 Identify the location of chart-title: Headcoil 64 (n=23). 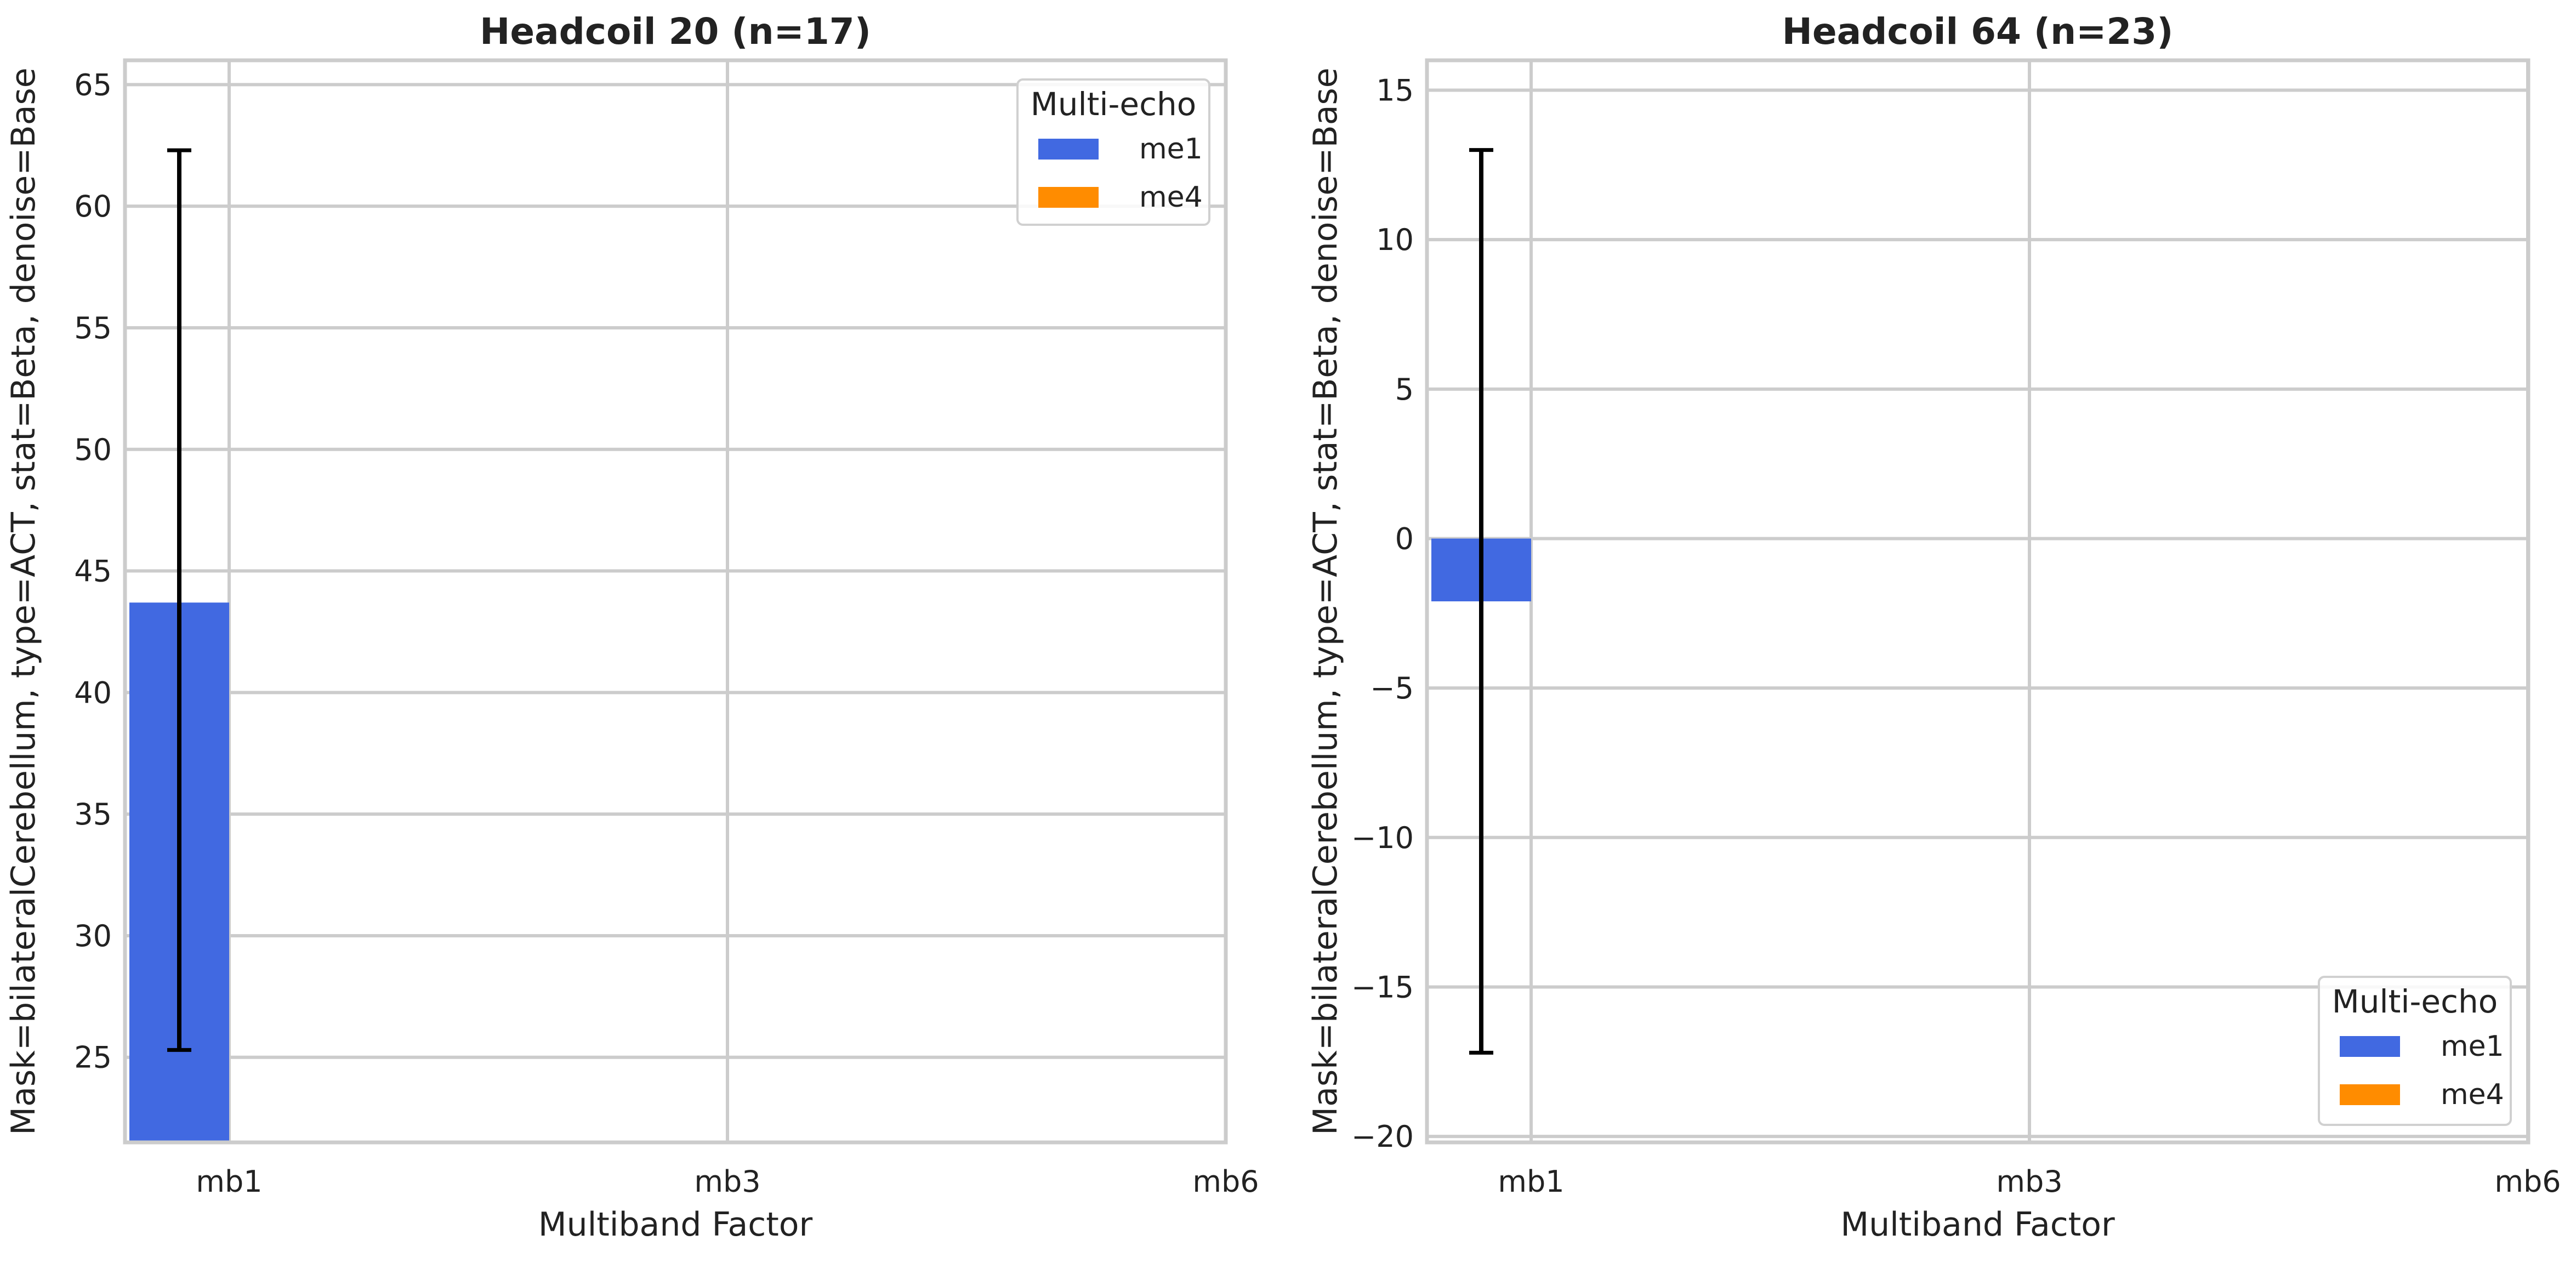
(1978, 32).